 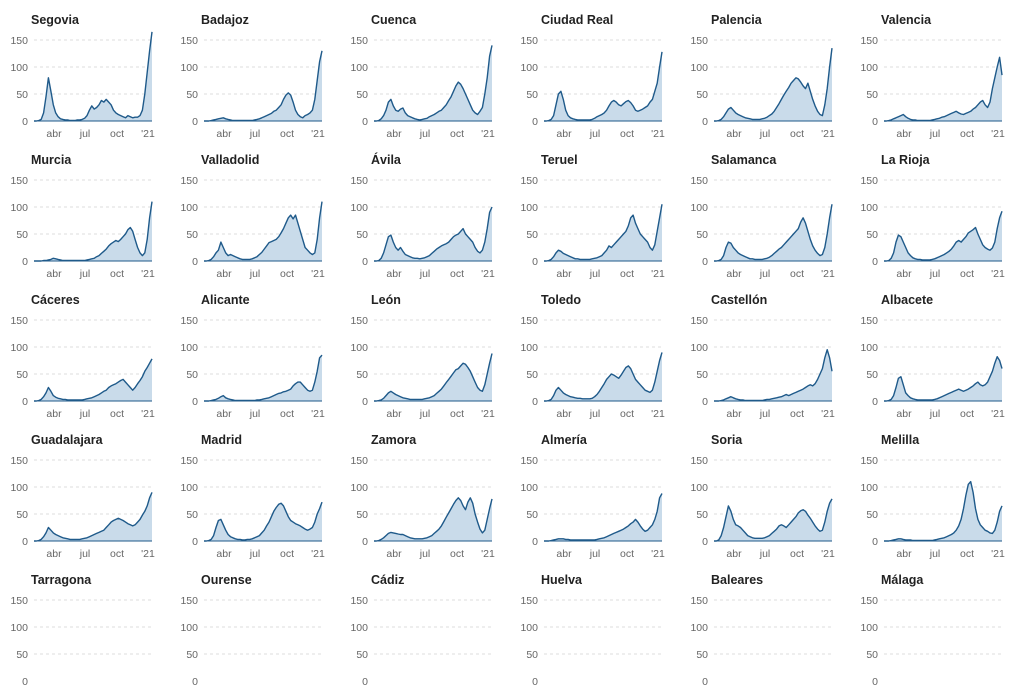 What do you see at coordinates (900, 440) in the screenshot?
I see `panel-title-melilla: Melilla` at bounding box center [900, 440].